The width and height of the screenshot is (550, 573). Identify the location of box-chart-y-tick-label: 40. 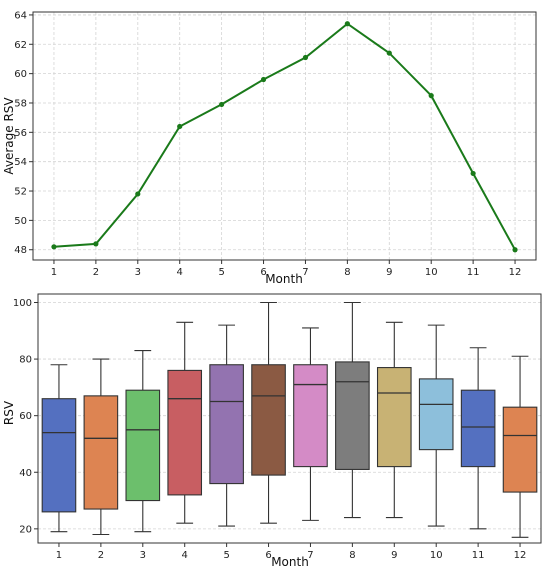
(25, 473).